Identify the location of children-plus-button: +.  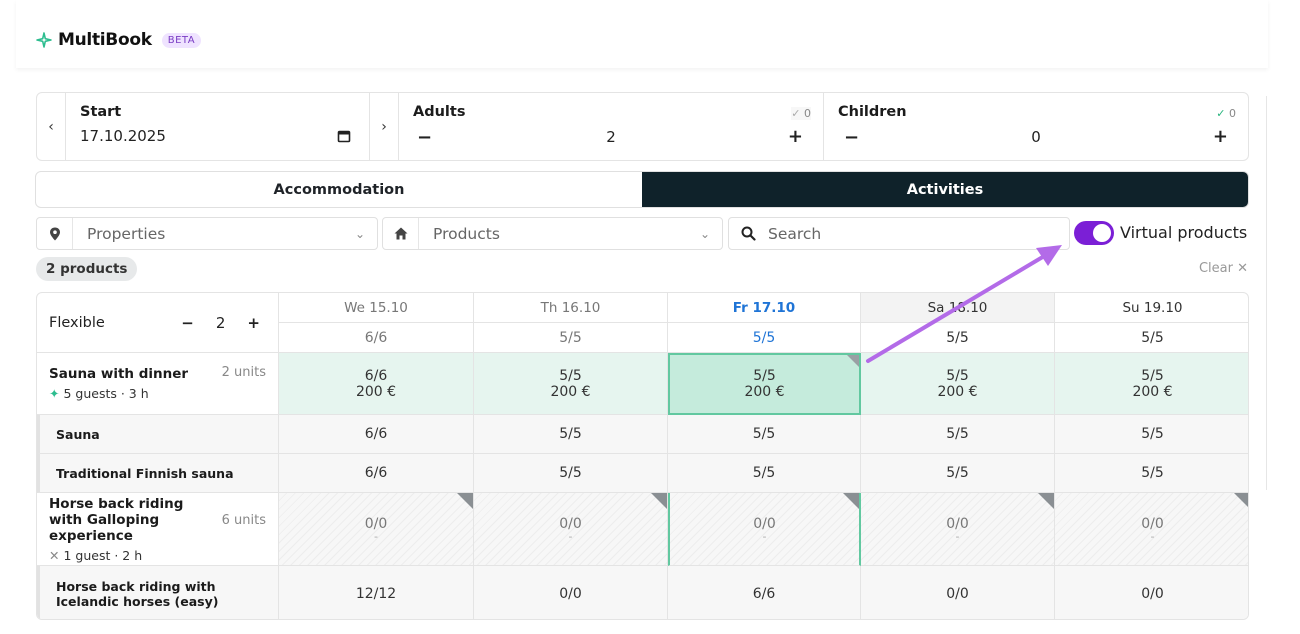
(1220, 136).